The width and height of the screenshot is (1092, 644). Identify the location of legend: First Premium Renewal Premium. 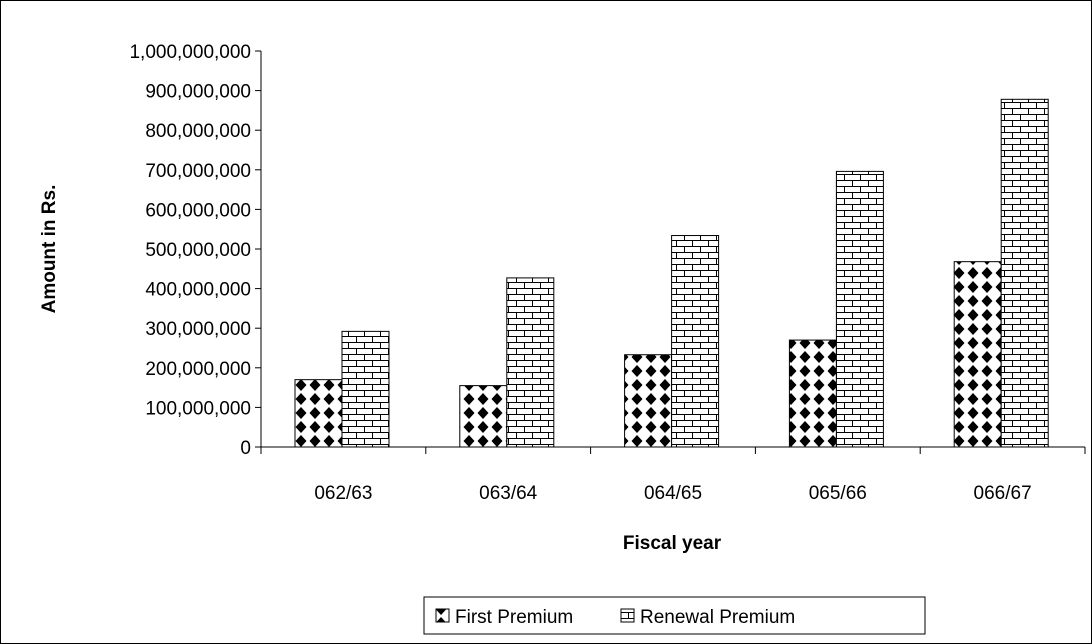
(674, 615).